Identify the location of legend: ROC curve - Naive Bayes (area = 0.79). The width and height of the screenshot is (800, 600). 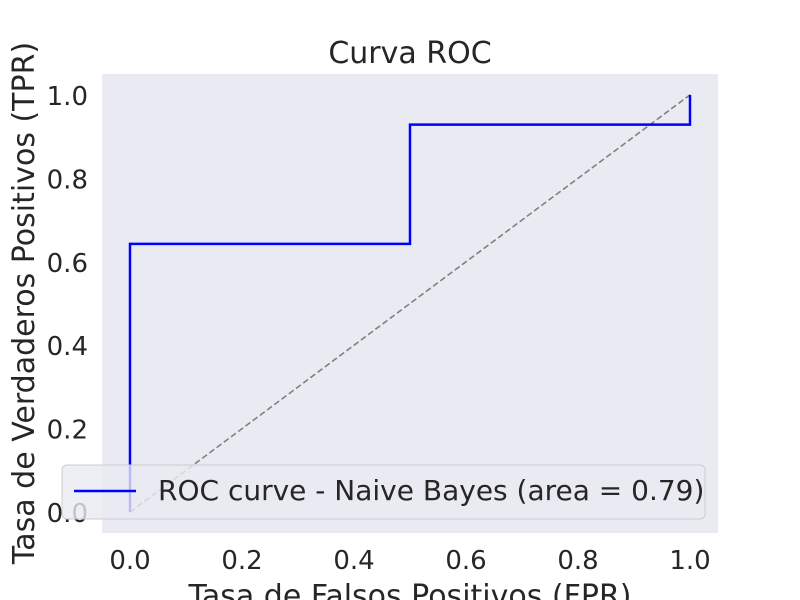
(383, 492).